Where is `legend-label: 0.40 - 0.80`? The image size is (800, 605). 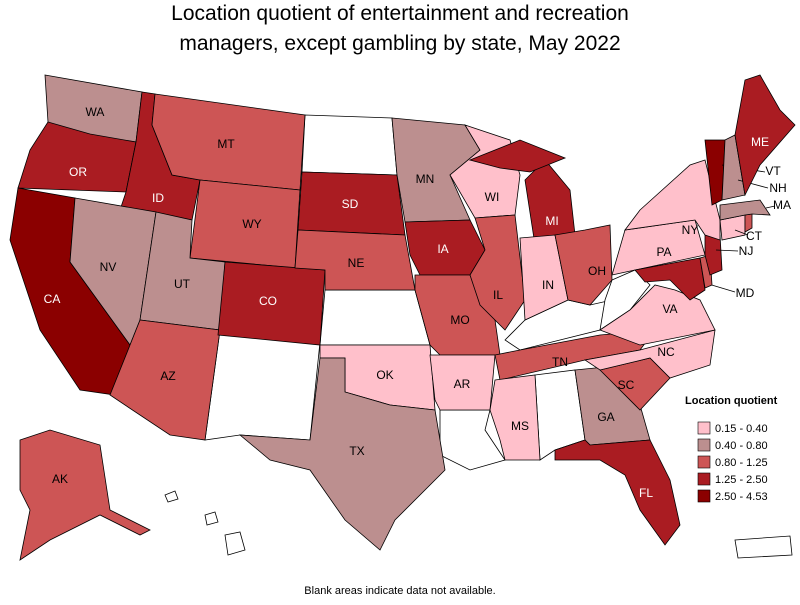
legend-label: 0.40 - 0.80 is located at coordinates (741, 446).